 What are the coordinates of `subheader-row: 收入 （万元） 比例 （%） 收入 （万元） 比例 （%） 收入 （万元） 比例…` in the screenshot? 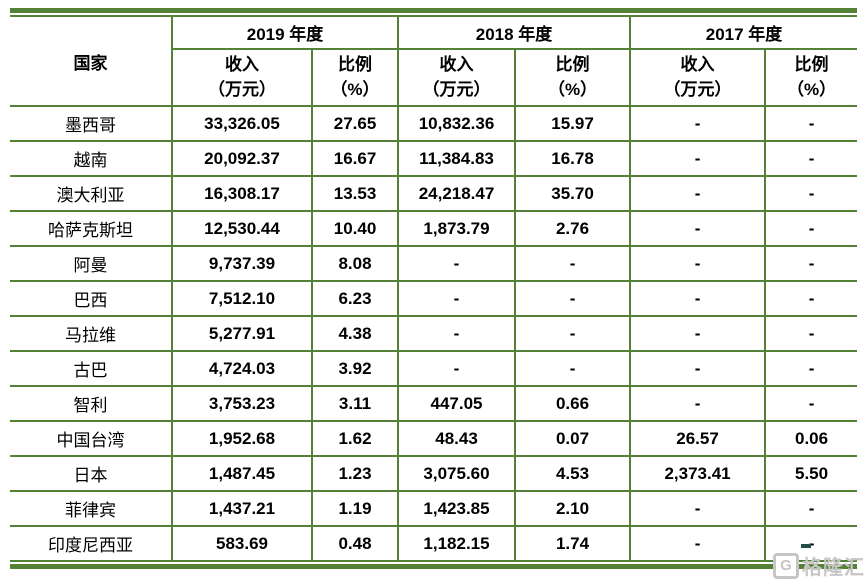 It's located at (434, 77).